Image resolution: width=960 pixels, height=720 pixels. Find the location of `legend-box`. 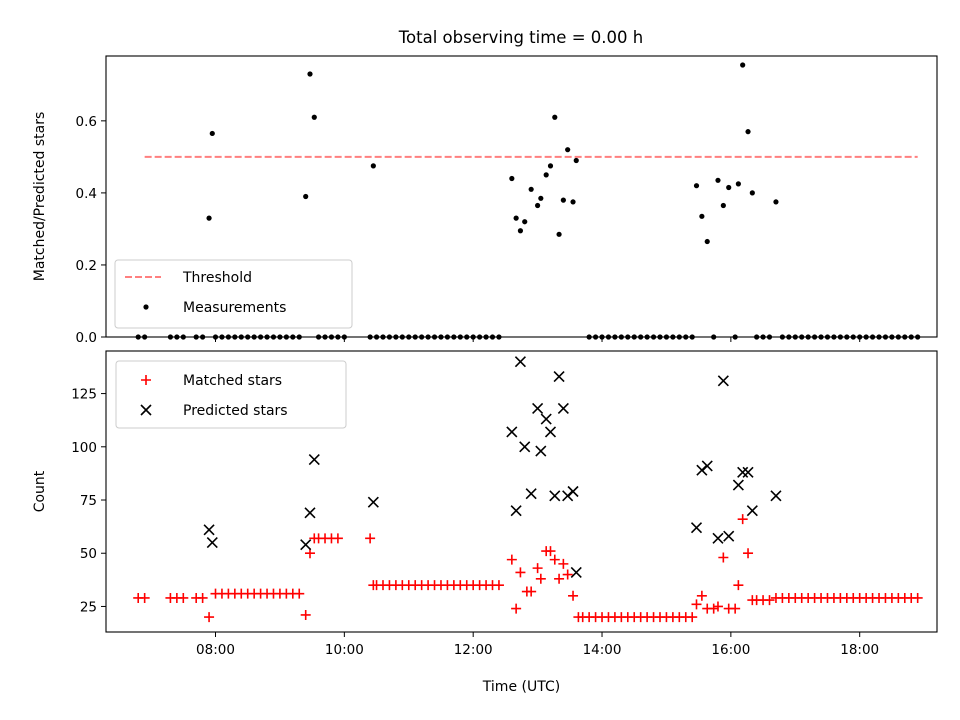

legend-box is located at coordinates (233, 294).